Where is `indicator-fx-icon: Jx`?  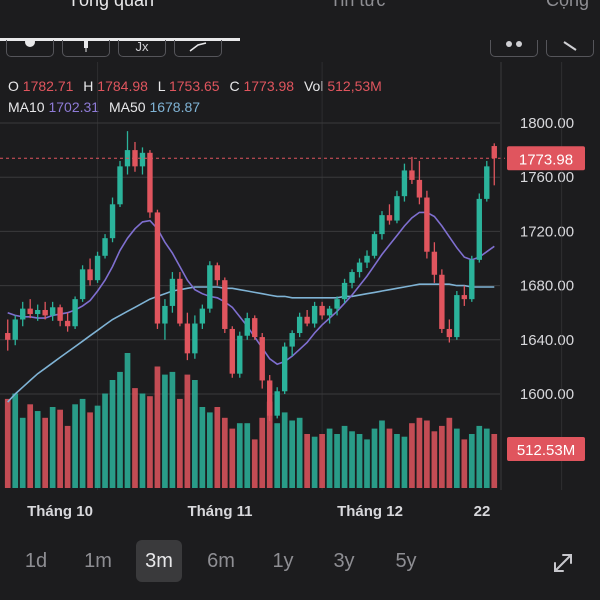
indicator-fx-icon: Jx is located at coordinates (142, 46).